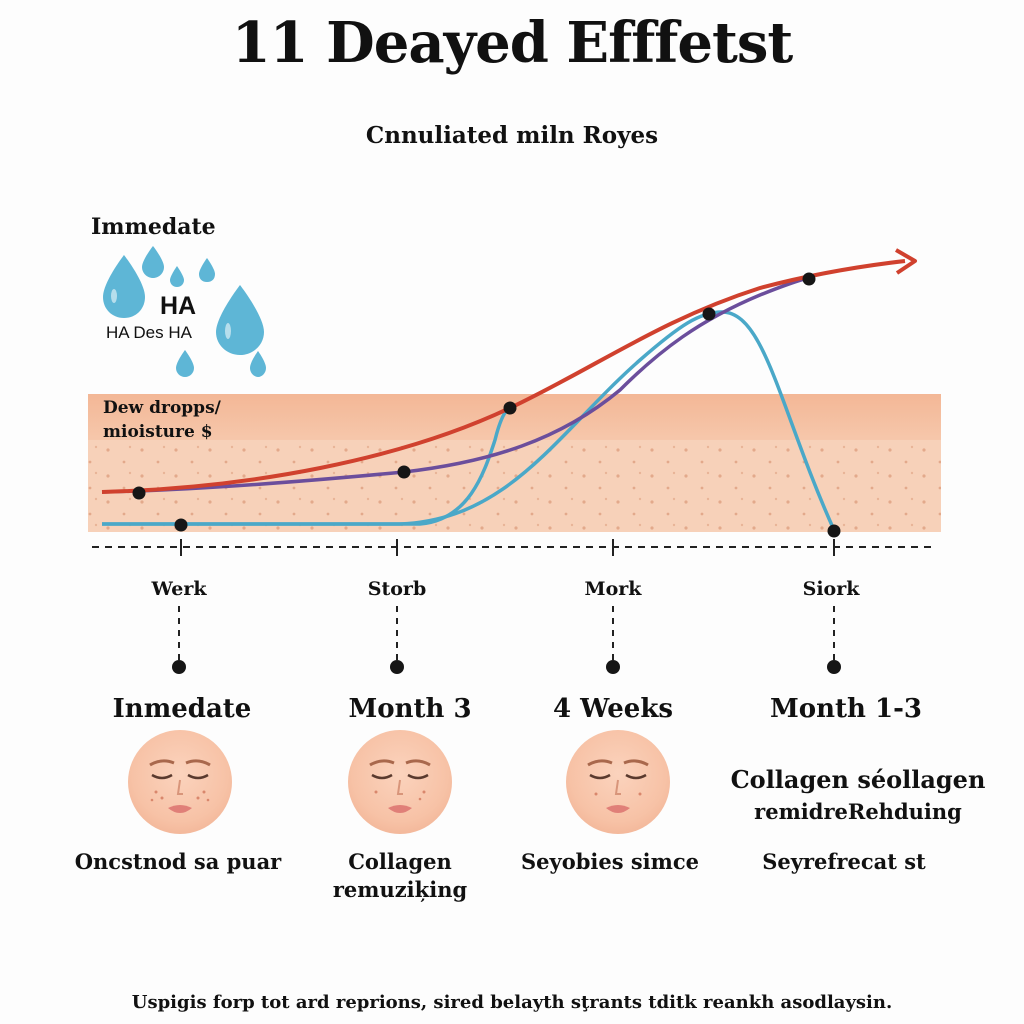 The height and width of the screenshot is (1024, 1024). I want to click on stage-caption-line: Oncstnod sa puar, so click(178, 861).